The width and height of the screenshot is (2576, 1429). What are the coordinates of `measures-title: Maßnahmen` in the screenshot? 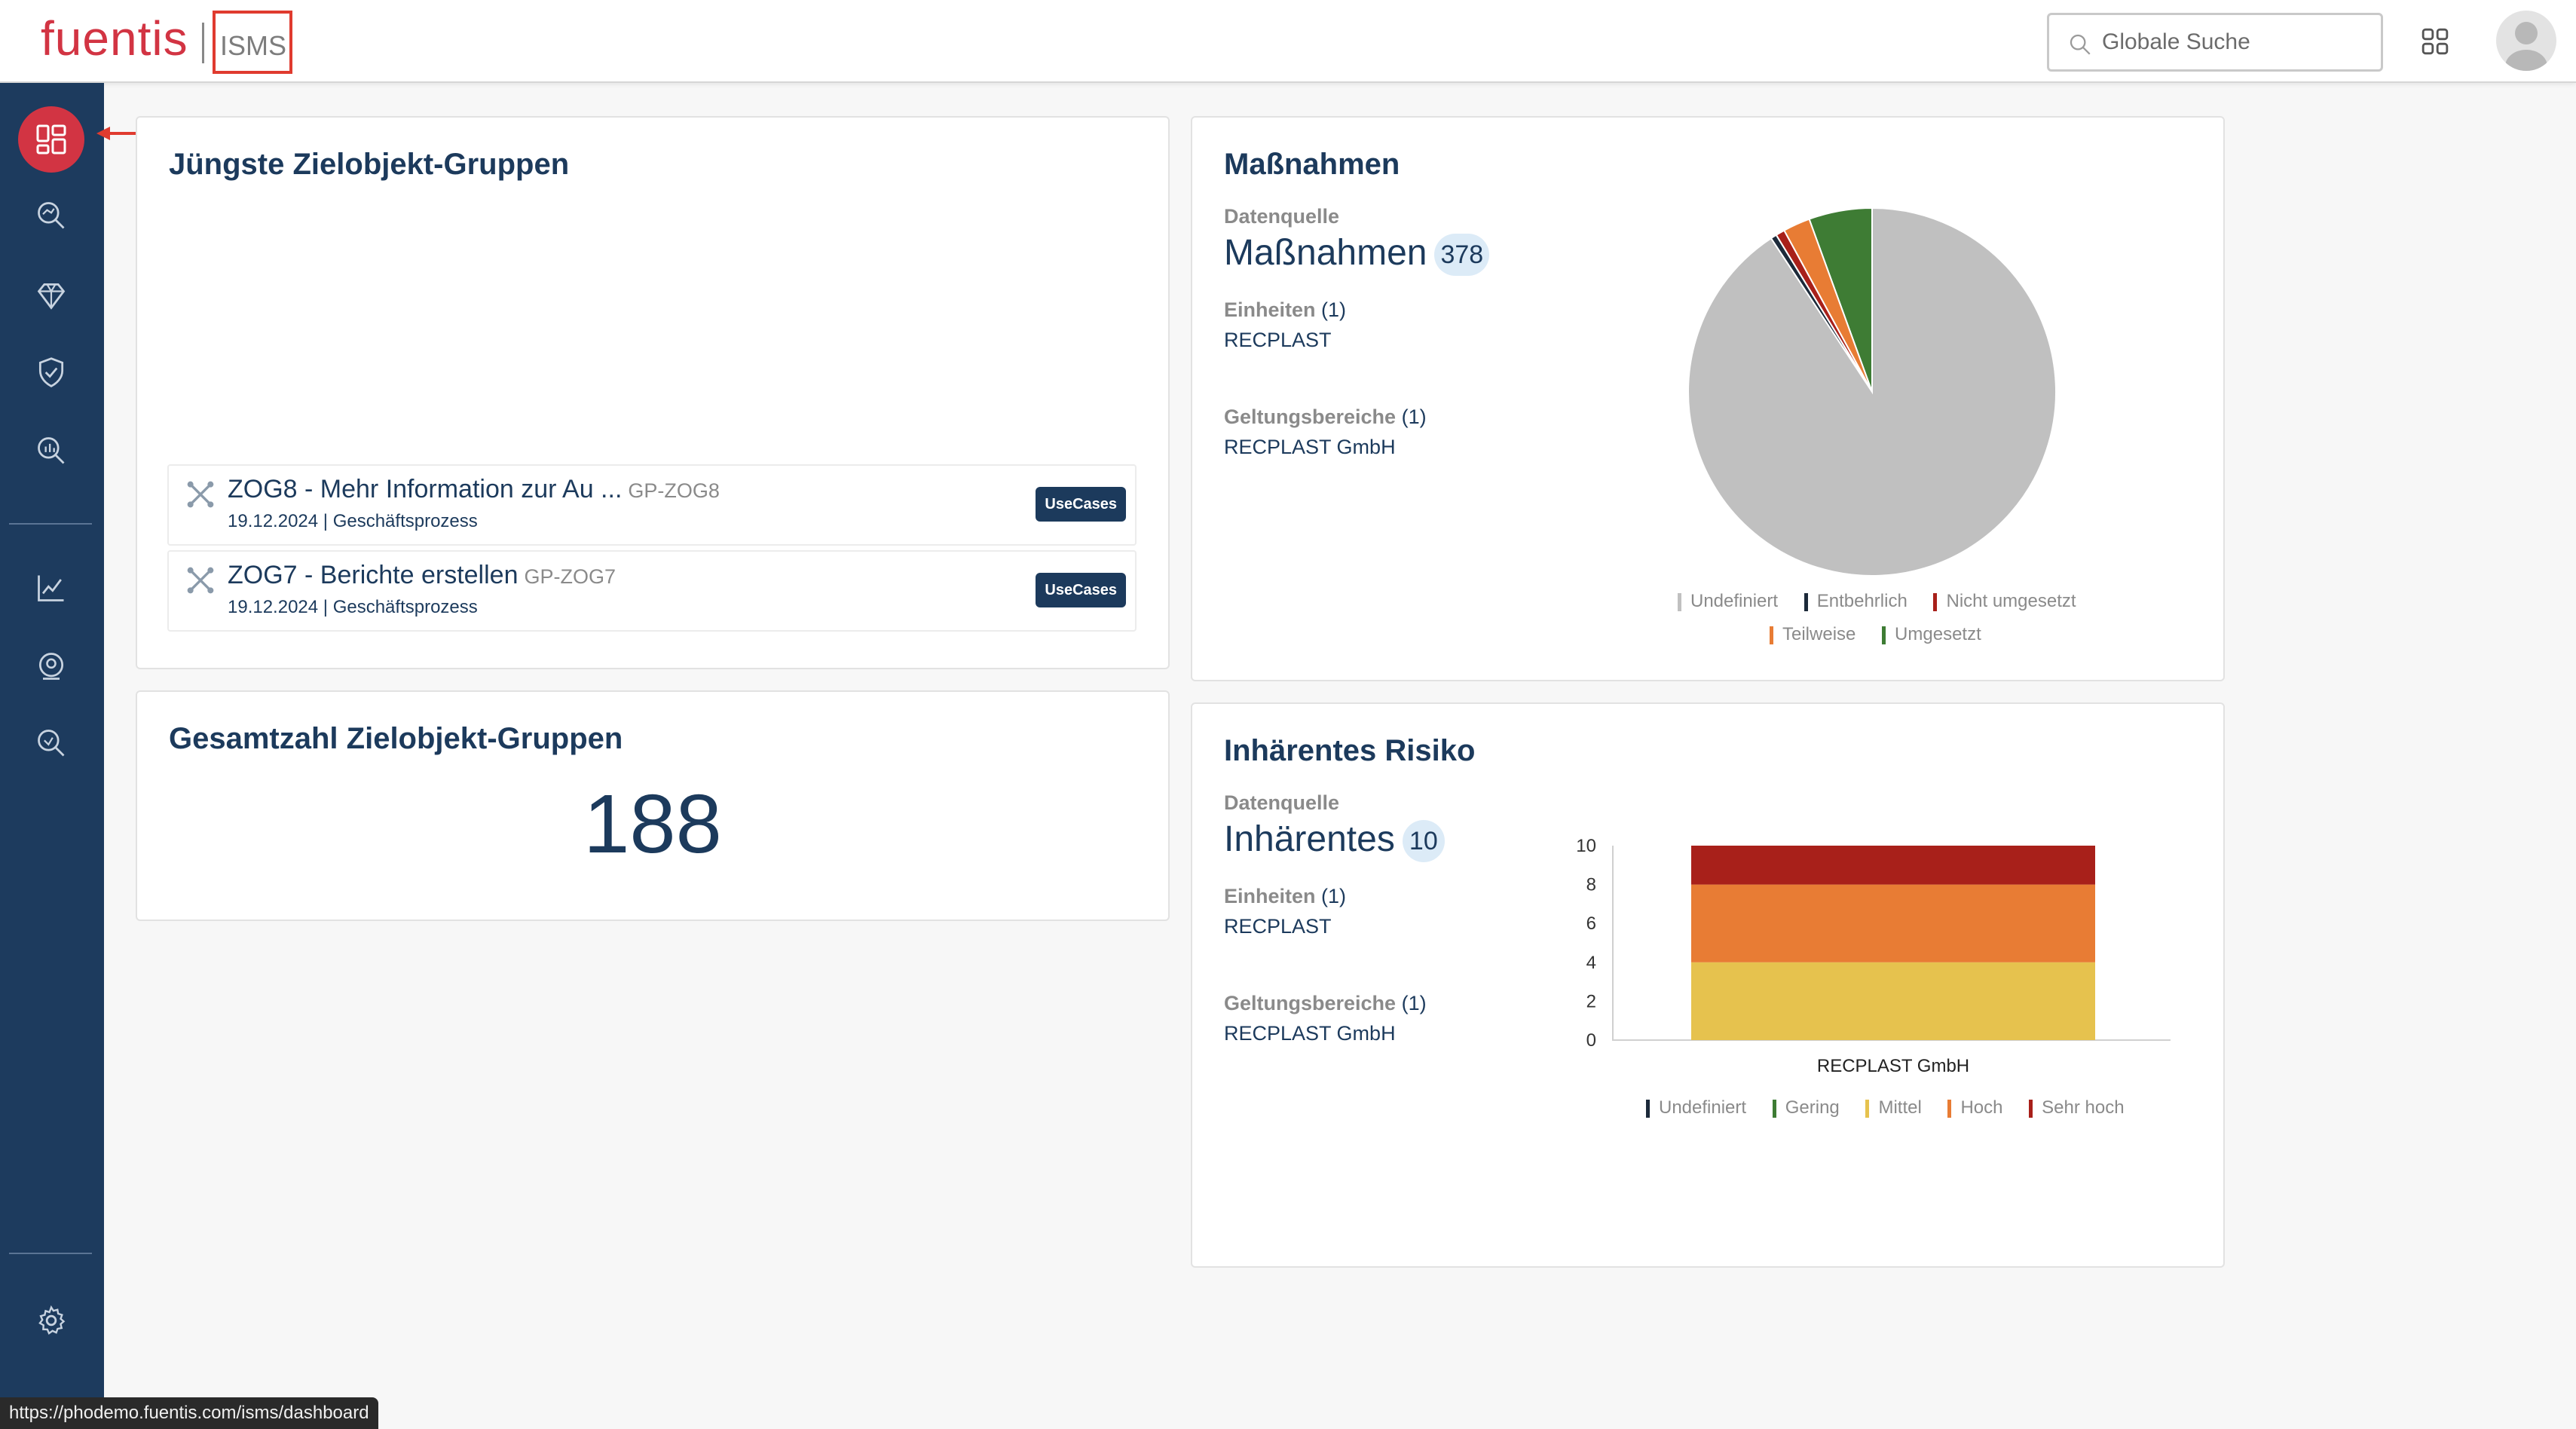 It's located at (1312, 164).